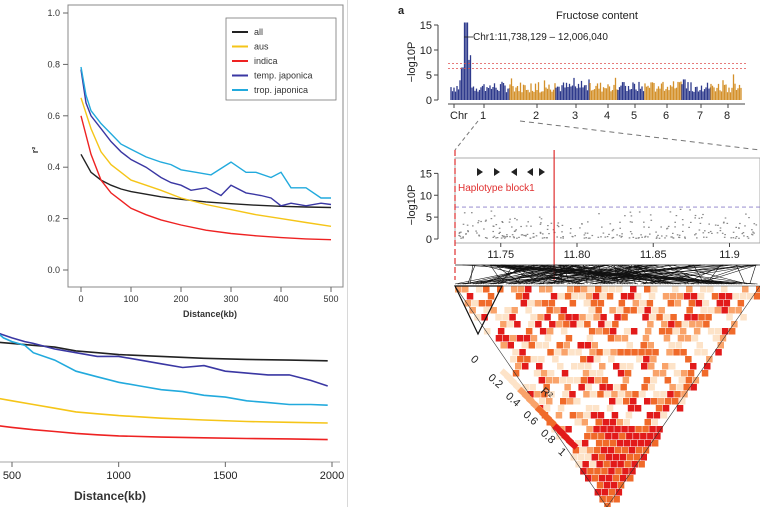 This screenshot has height=507, width=760. What do you see at coordinates (332, 476) in the screenshot?
I see `x-tick-label: 2000` at bounding box center [332, 476].